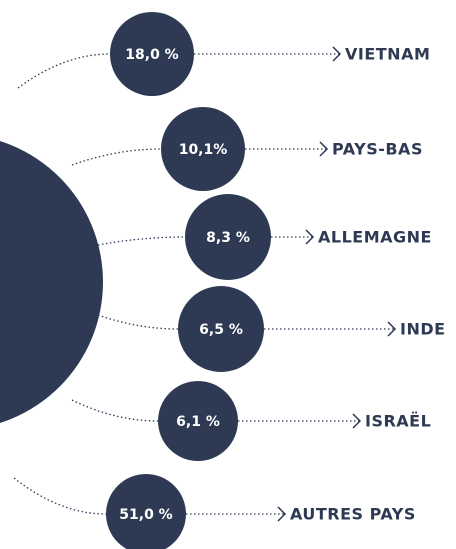  Describe the element at coordinates (423, 329) in the screenshot. I see `country-label: INDE` at that location.